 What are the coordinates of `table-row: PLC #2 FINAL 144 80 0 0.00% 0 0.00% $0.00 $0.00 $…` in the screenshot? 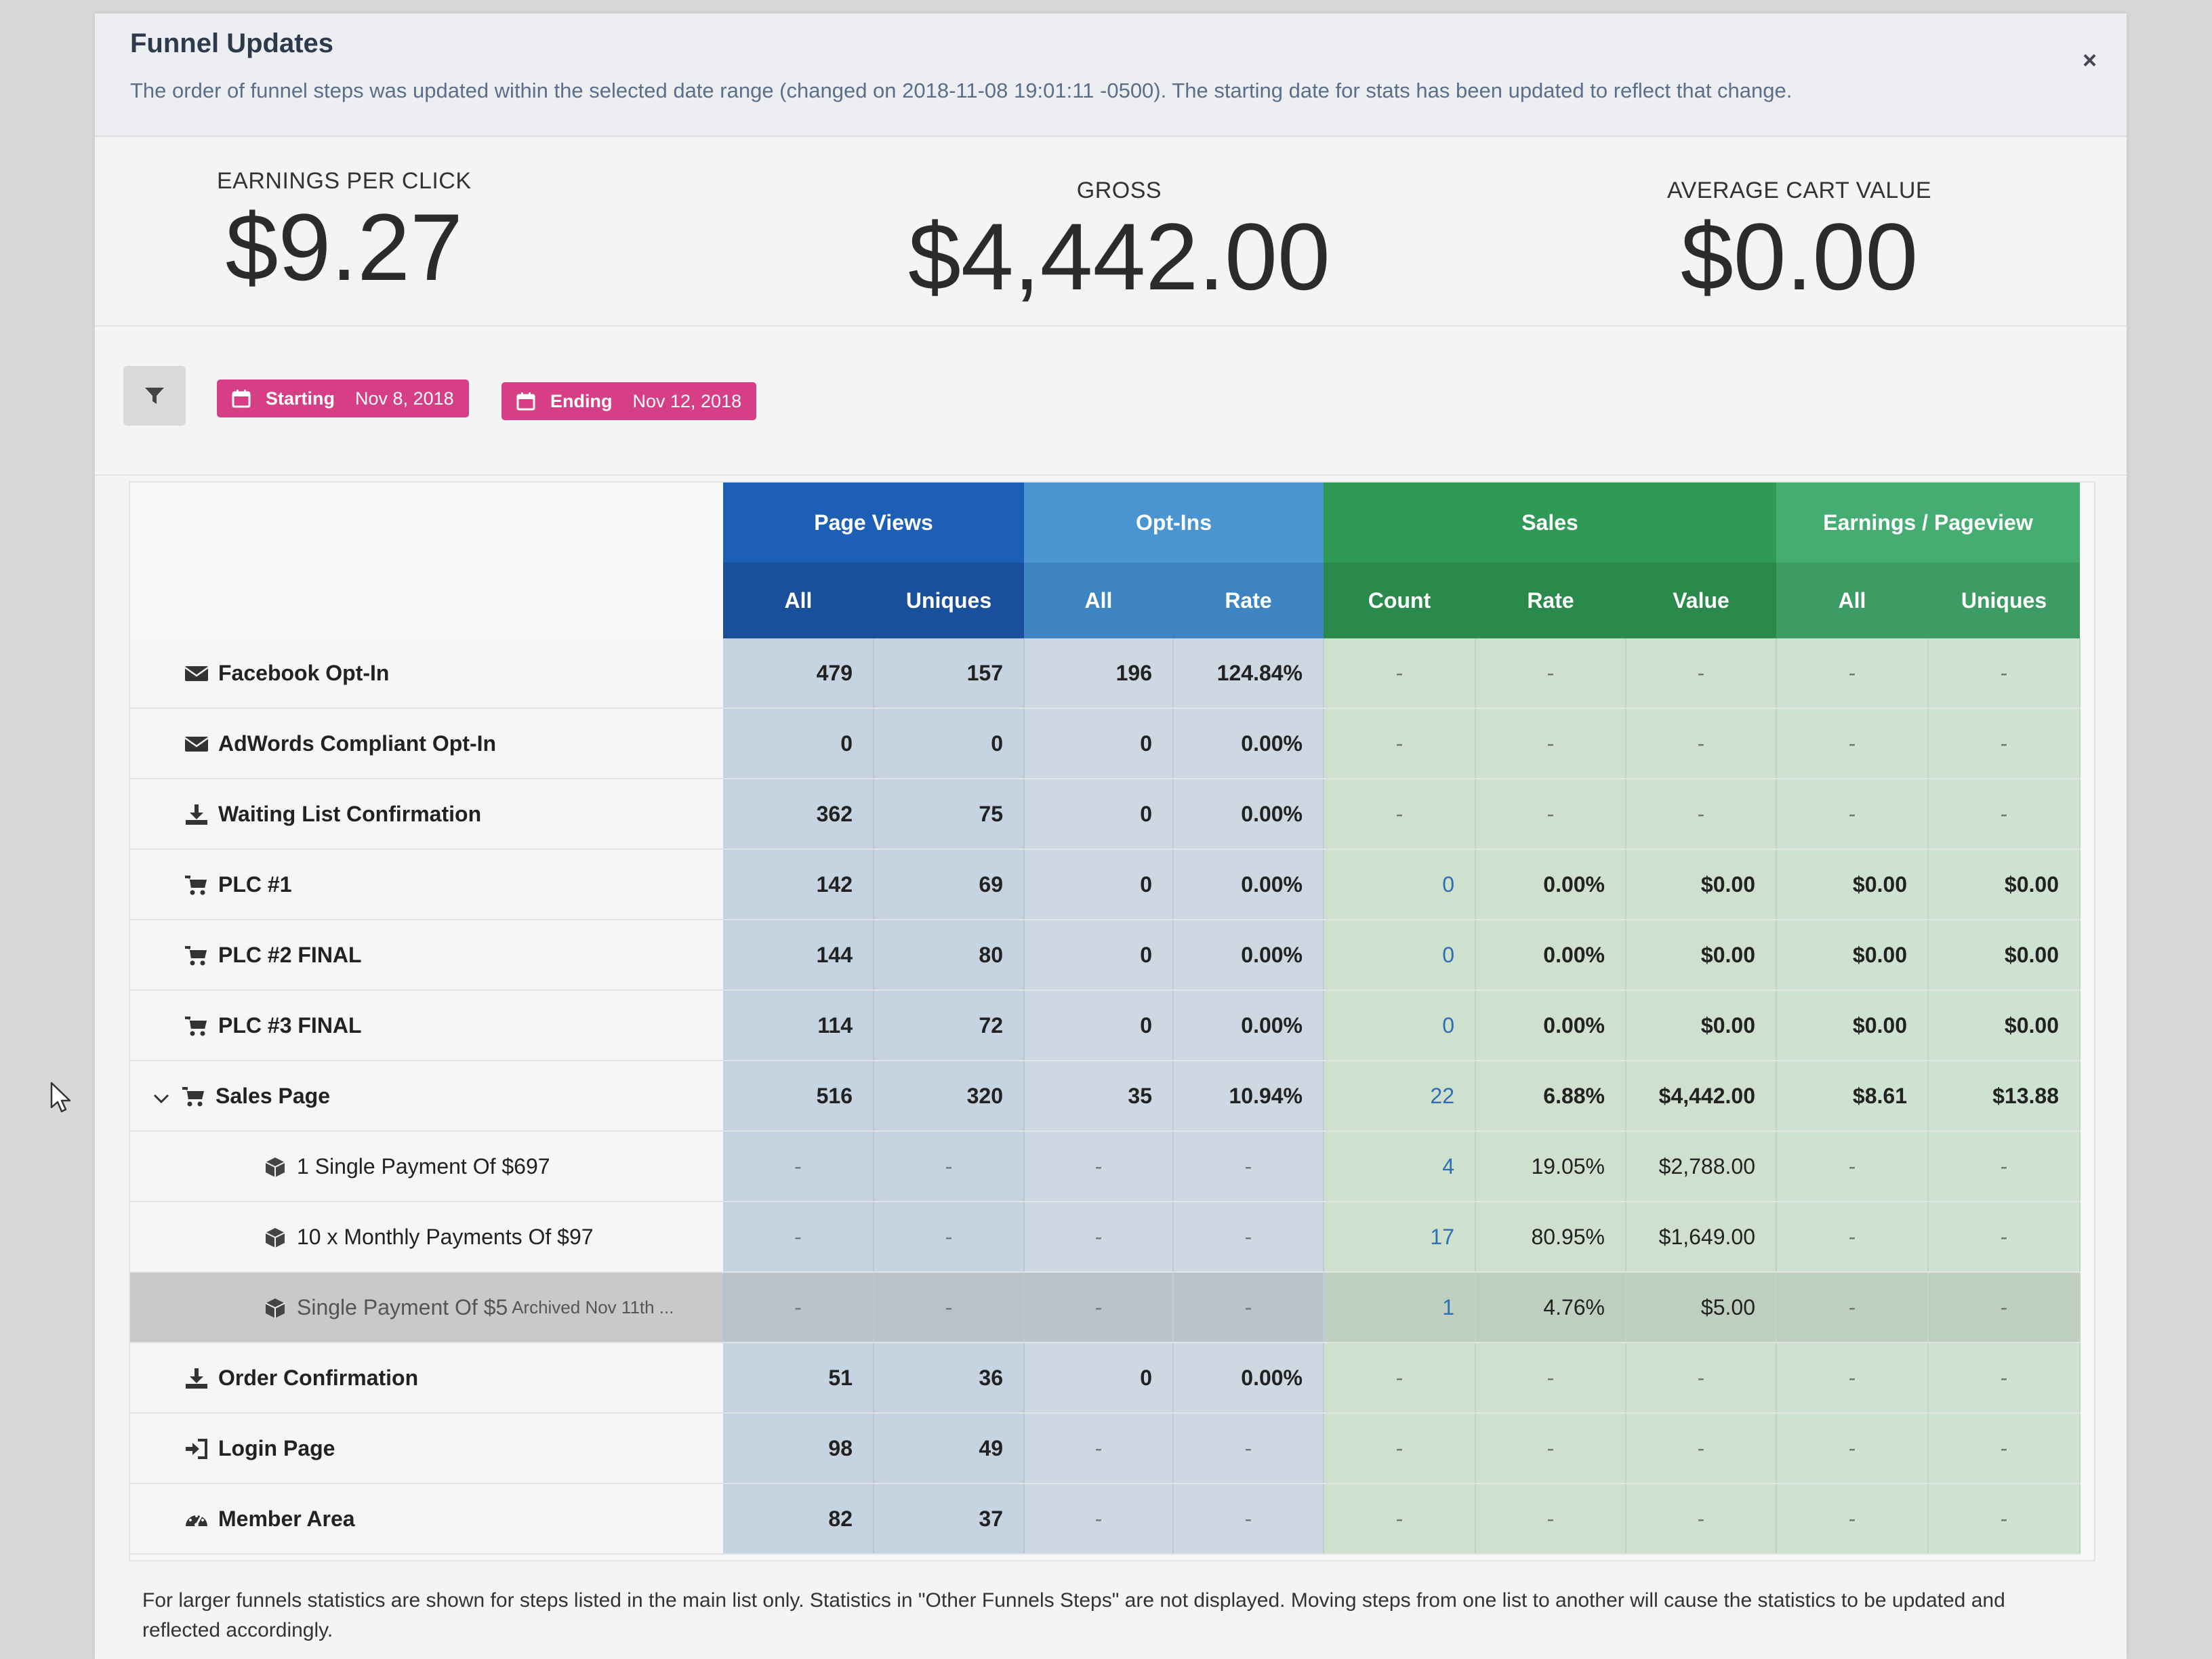 It's located at (1105, 955).